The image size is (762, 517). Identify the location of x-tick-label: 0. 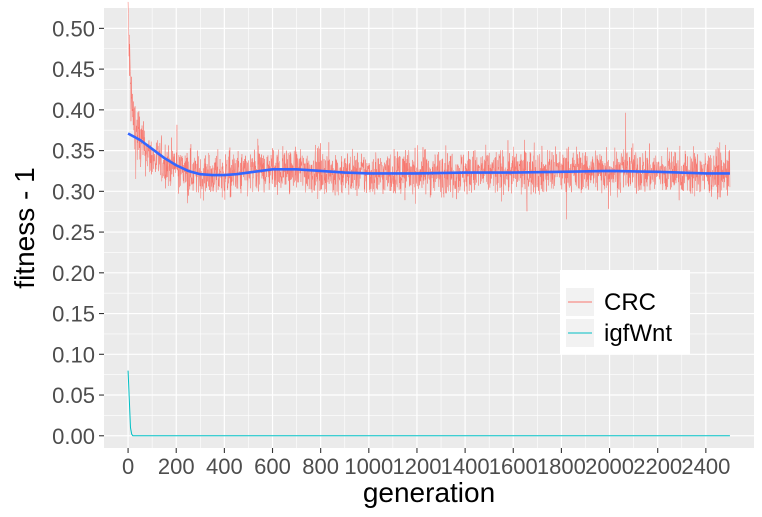
(128, 466).